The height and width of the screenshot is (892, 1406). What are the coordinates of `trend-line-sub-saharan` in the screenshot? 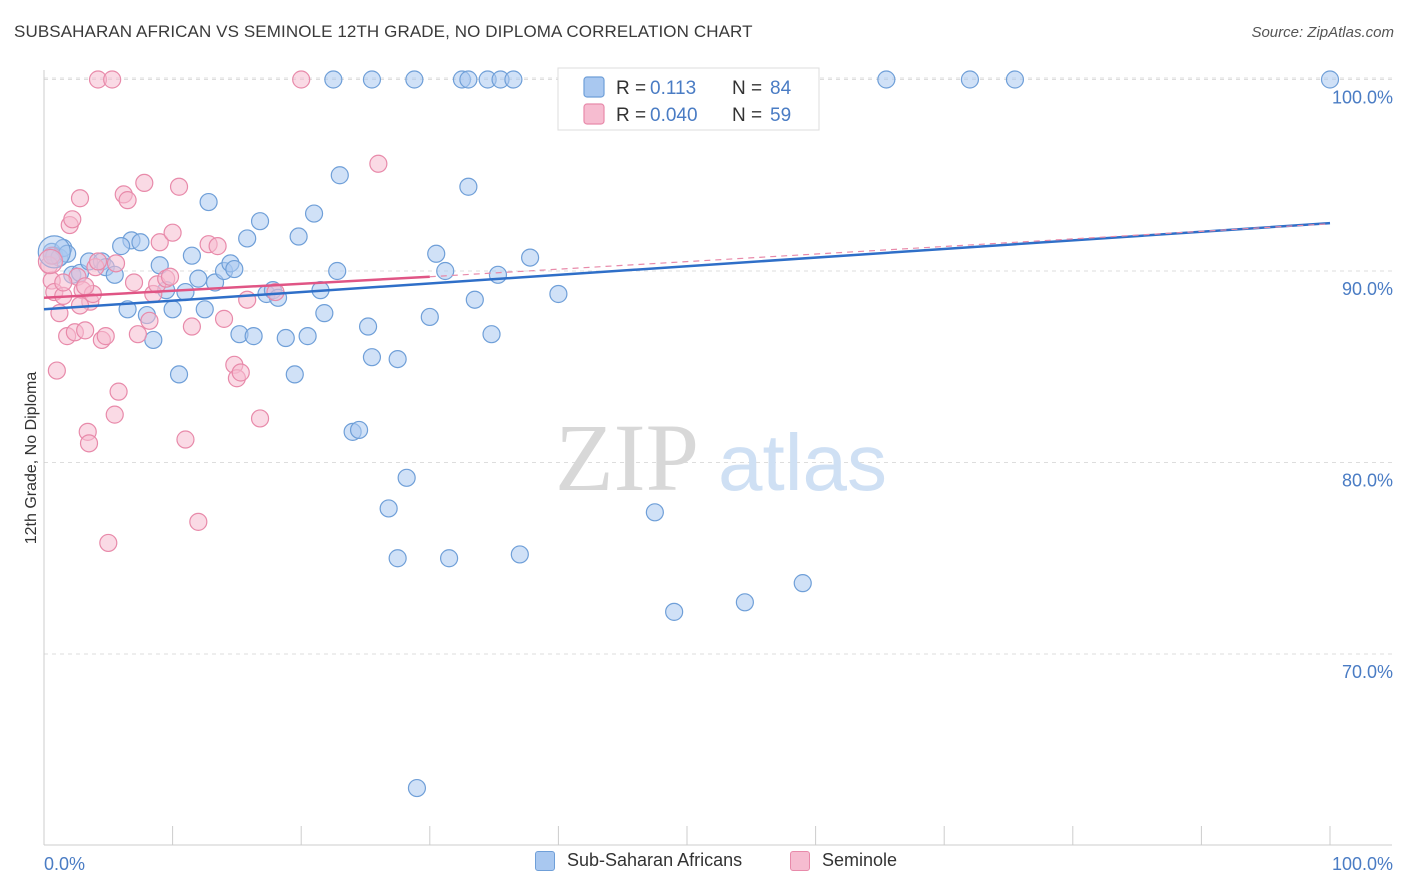 It's located at (687, 266).